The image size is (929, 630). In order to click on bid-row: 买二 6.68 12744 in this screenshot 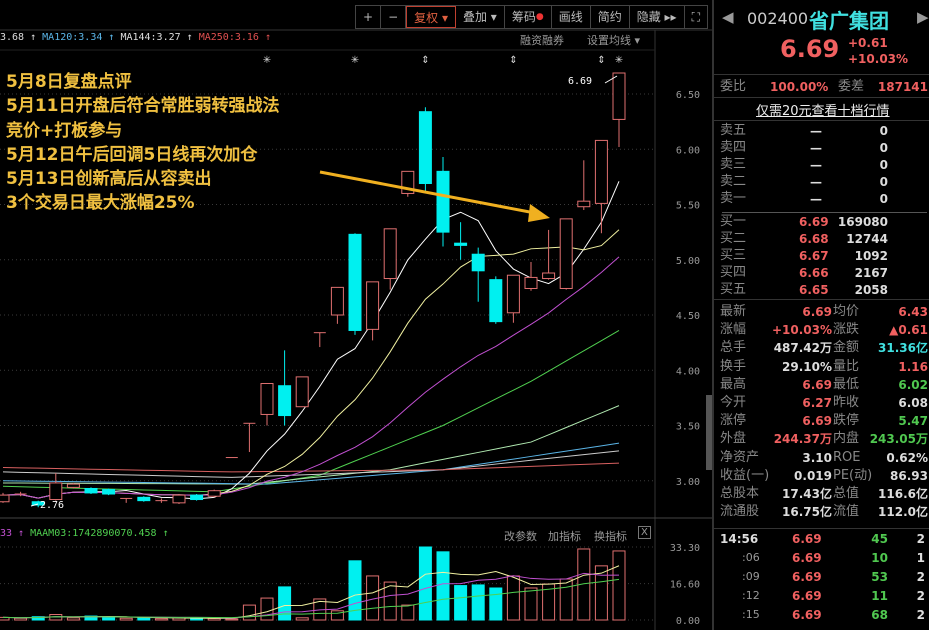, I will do `click(824, 239)`.